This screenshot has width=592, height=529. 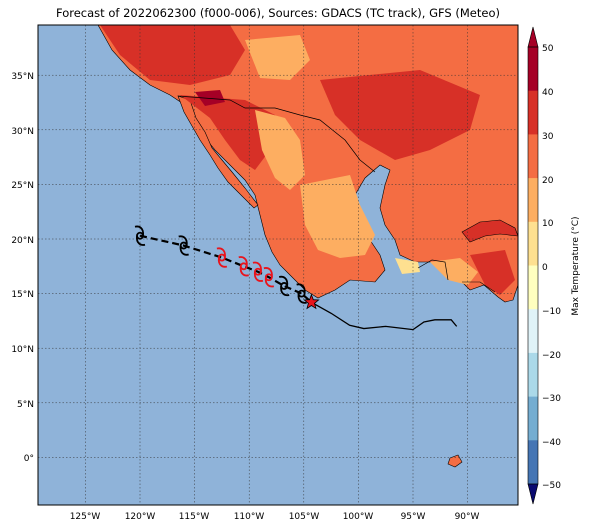 What do you see at coordinates (467, 517) in the screenshot?
I see `lon-tick-label: 90°W` at bounding box center [467, 517].